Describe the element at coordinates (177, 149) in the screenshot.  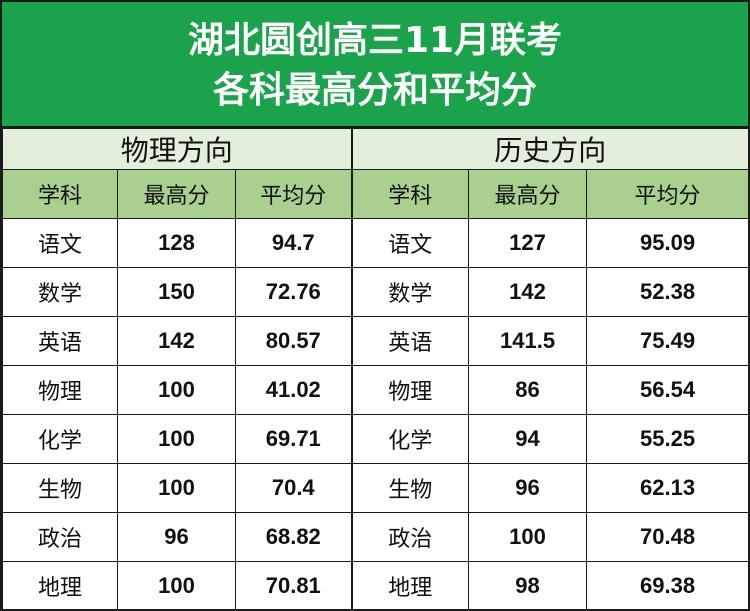
I see `section-physics: 物理方向` at that location.